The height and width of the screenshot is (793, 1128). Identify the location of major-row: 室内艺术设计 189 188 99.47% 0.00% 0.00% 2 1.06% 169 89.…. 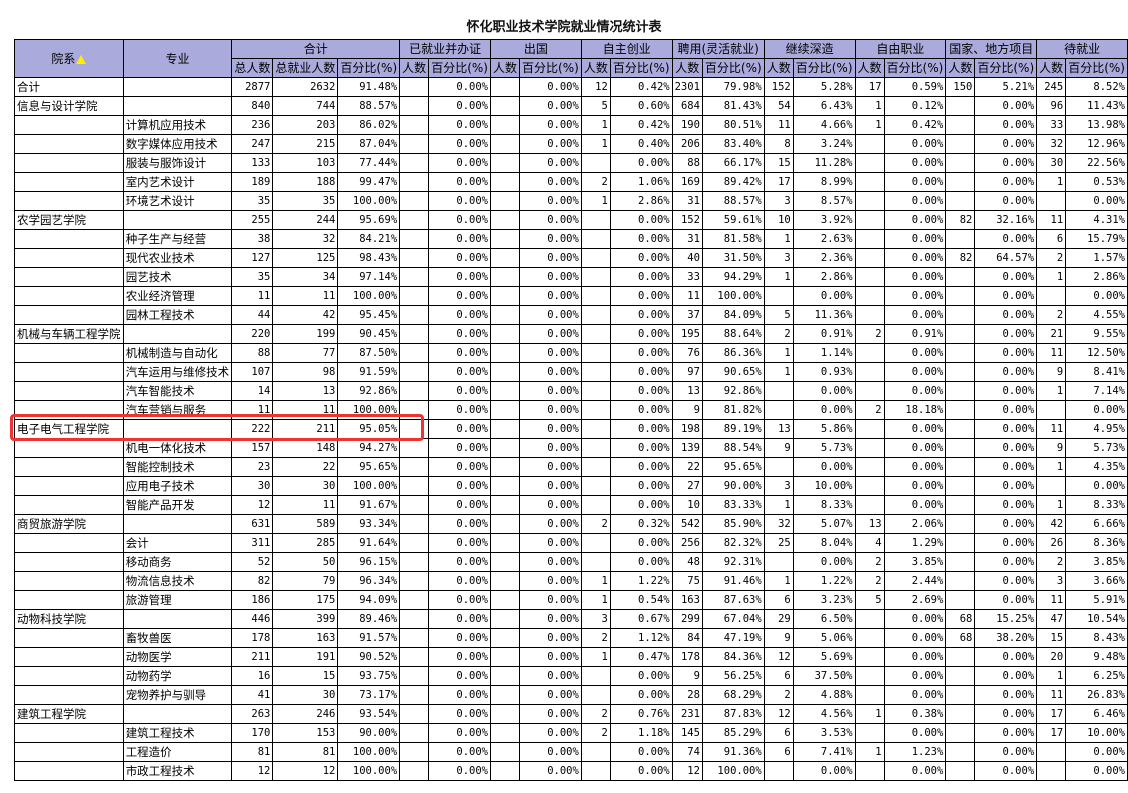
(571, 182).